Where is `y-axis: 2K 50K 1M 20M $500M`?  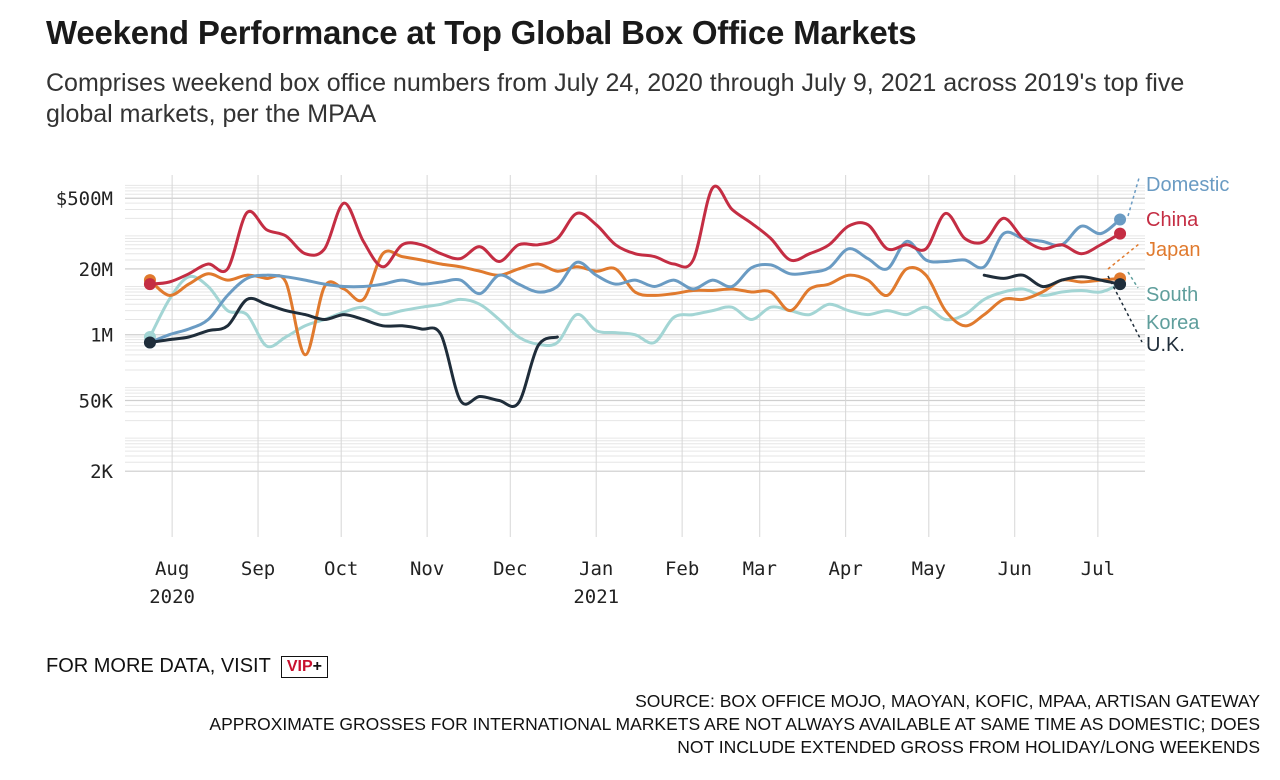 y-axis: 2K 50K 1M 20M $500M is located at coordinates (85, 335).